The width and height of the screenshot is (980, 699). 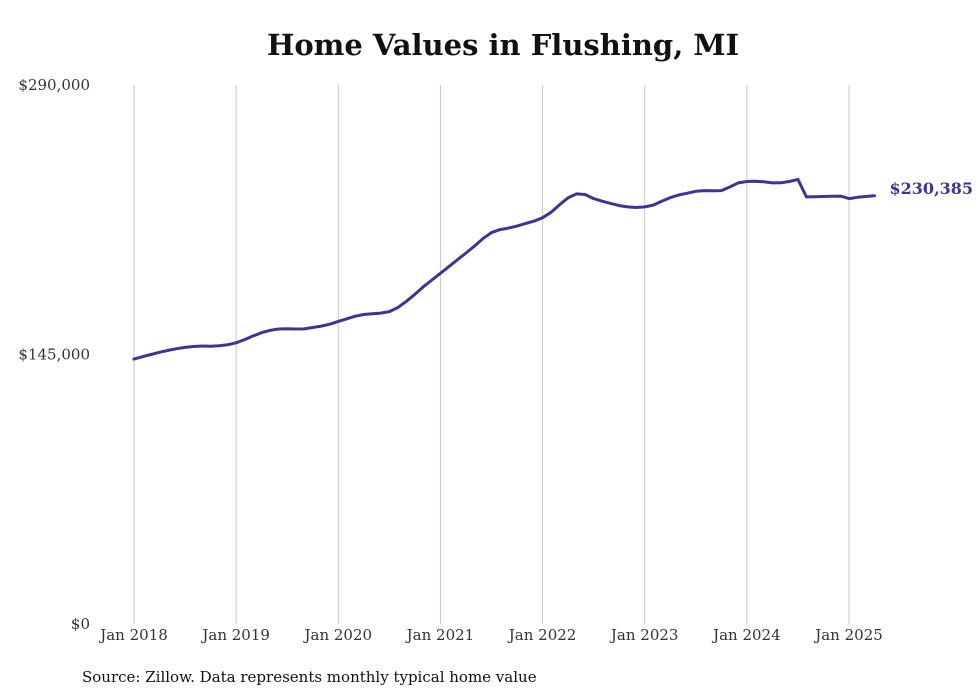 I want to click on x-tick-label: Jan 2023, so click(x=644, y=635).